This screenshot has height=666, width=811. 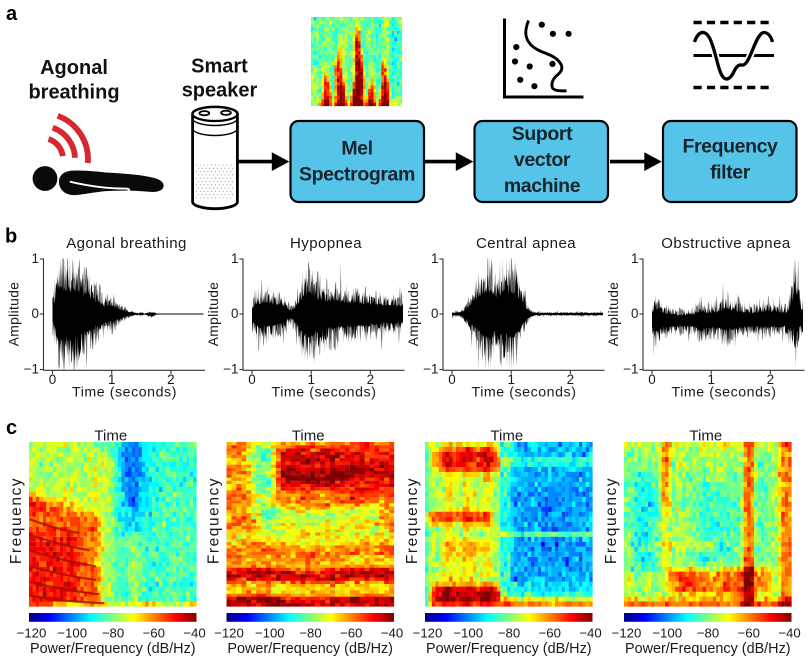 What do you see at coordinates (11, 428) in the screenshot?
I see `svg-text: c` at bounding box center [11, 428].